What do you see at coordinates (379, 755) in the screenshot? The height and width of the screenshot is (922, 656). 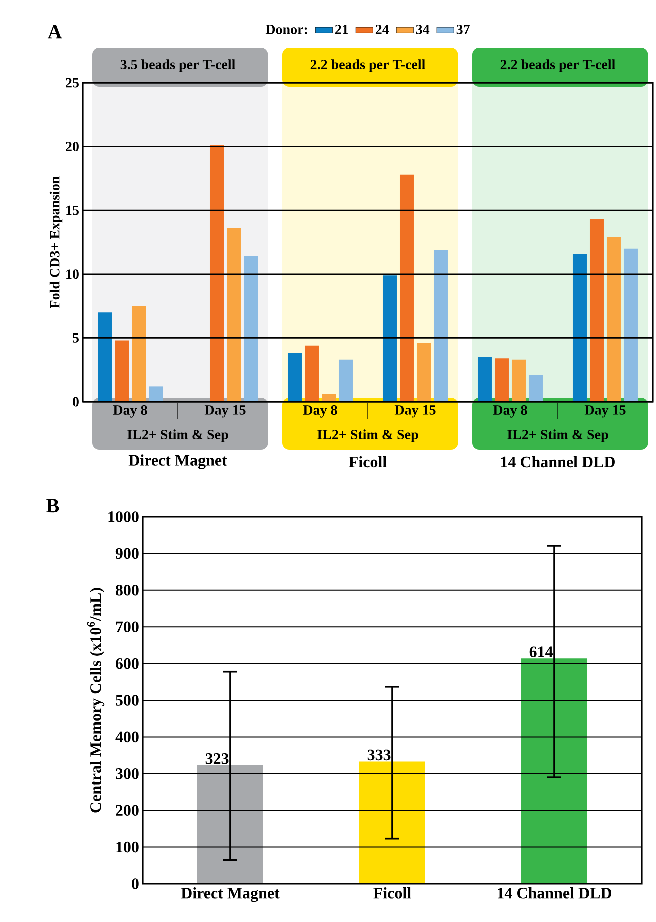 I see `data-label: 333` at bounding box center [379, 755].